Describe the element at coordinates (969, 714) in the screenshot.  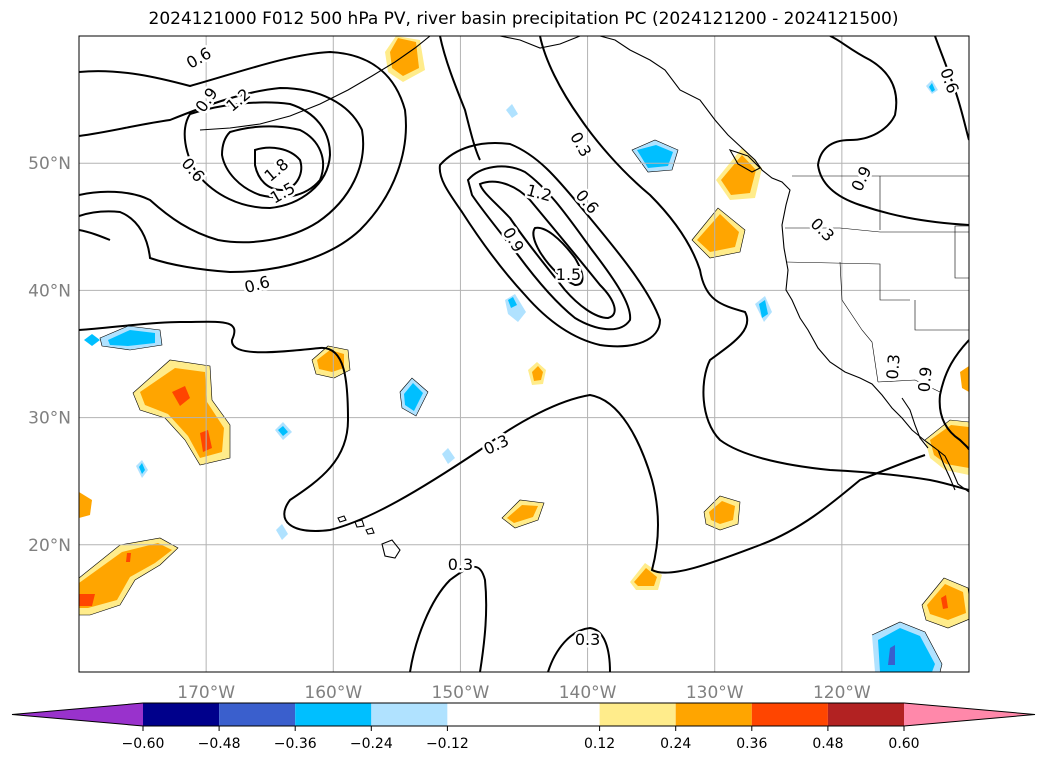
I see `colorbar-max-extension` at that location.